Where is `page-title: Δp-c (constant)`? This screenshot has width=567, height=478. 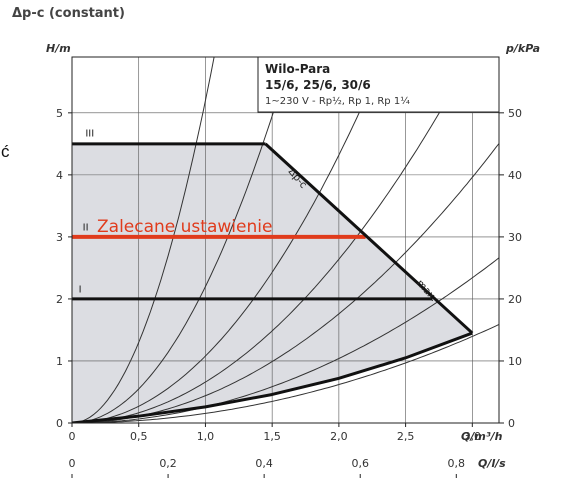 page-title: Δp-c (constant) is located at coordinates (68, 13).